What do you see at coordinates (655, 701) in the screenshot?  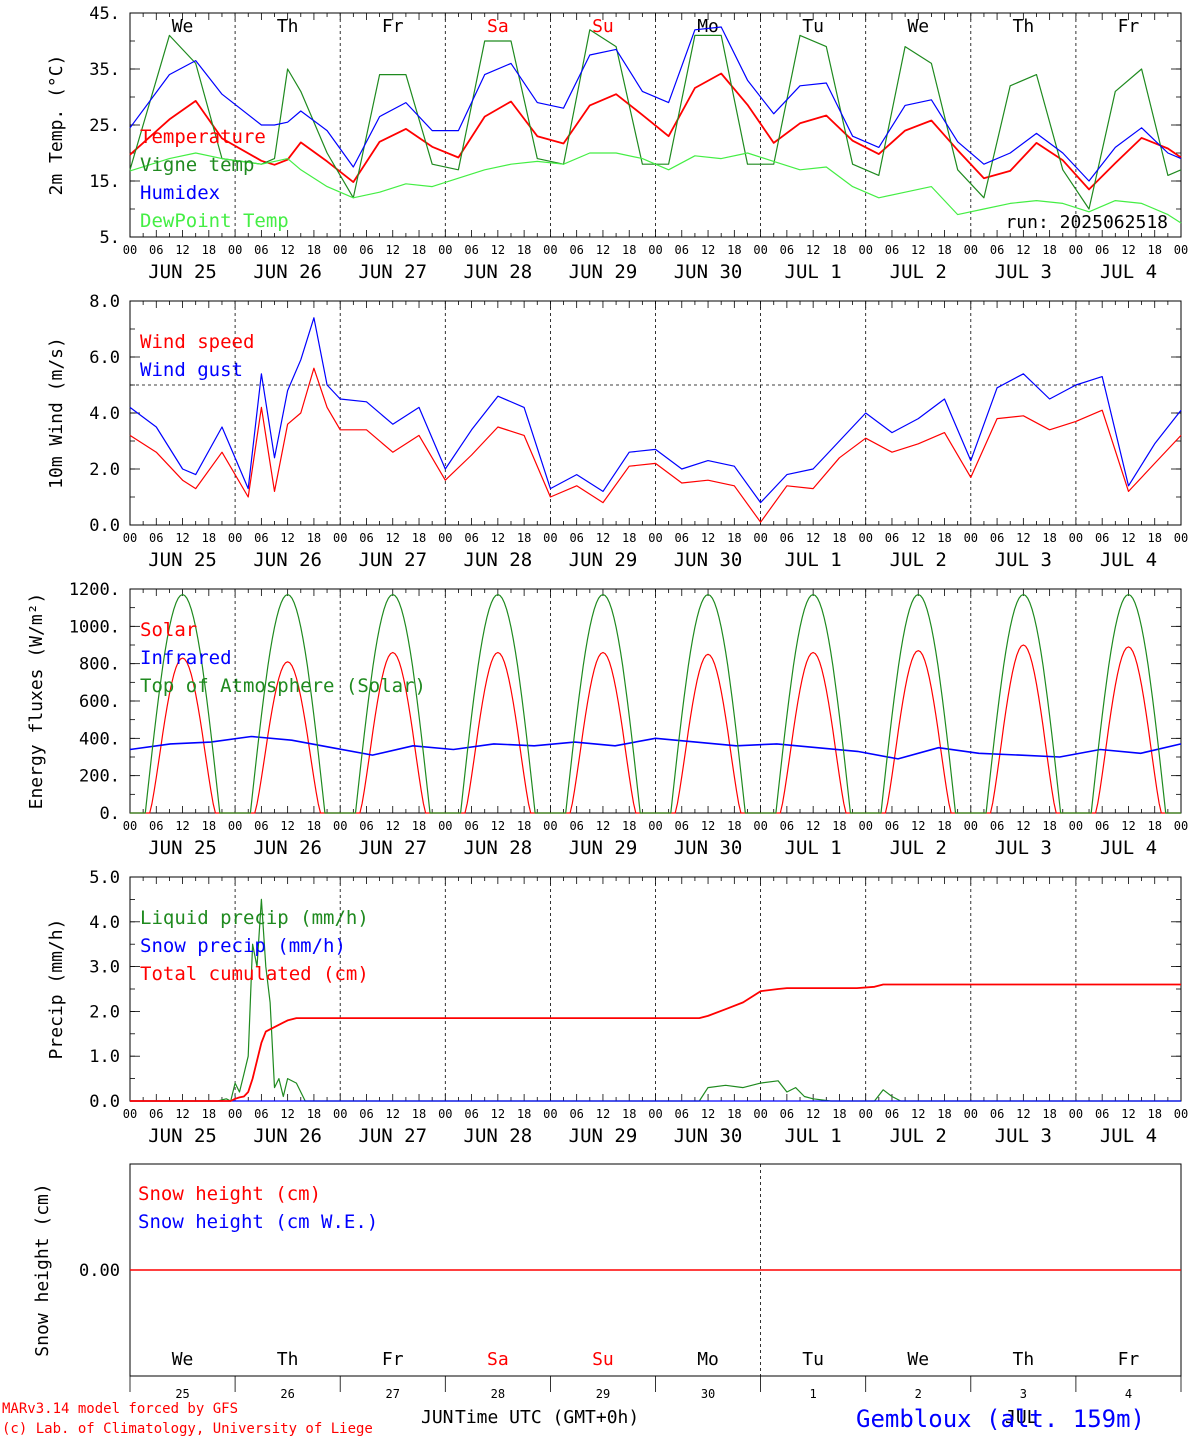 I see `plot-frame` at bounding box center [655, 701].